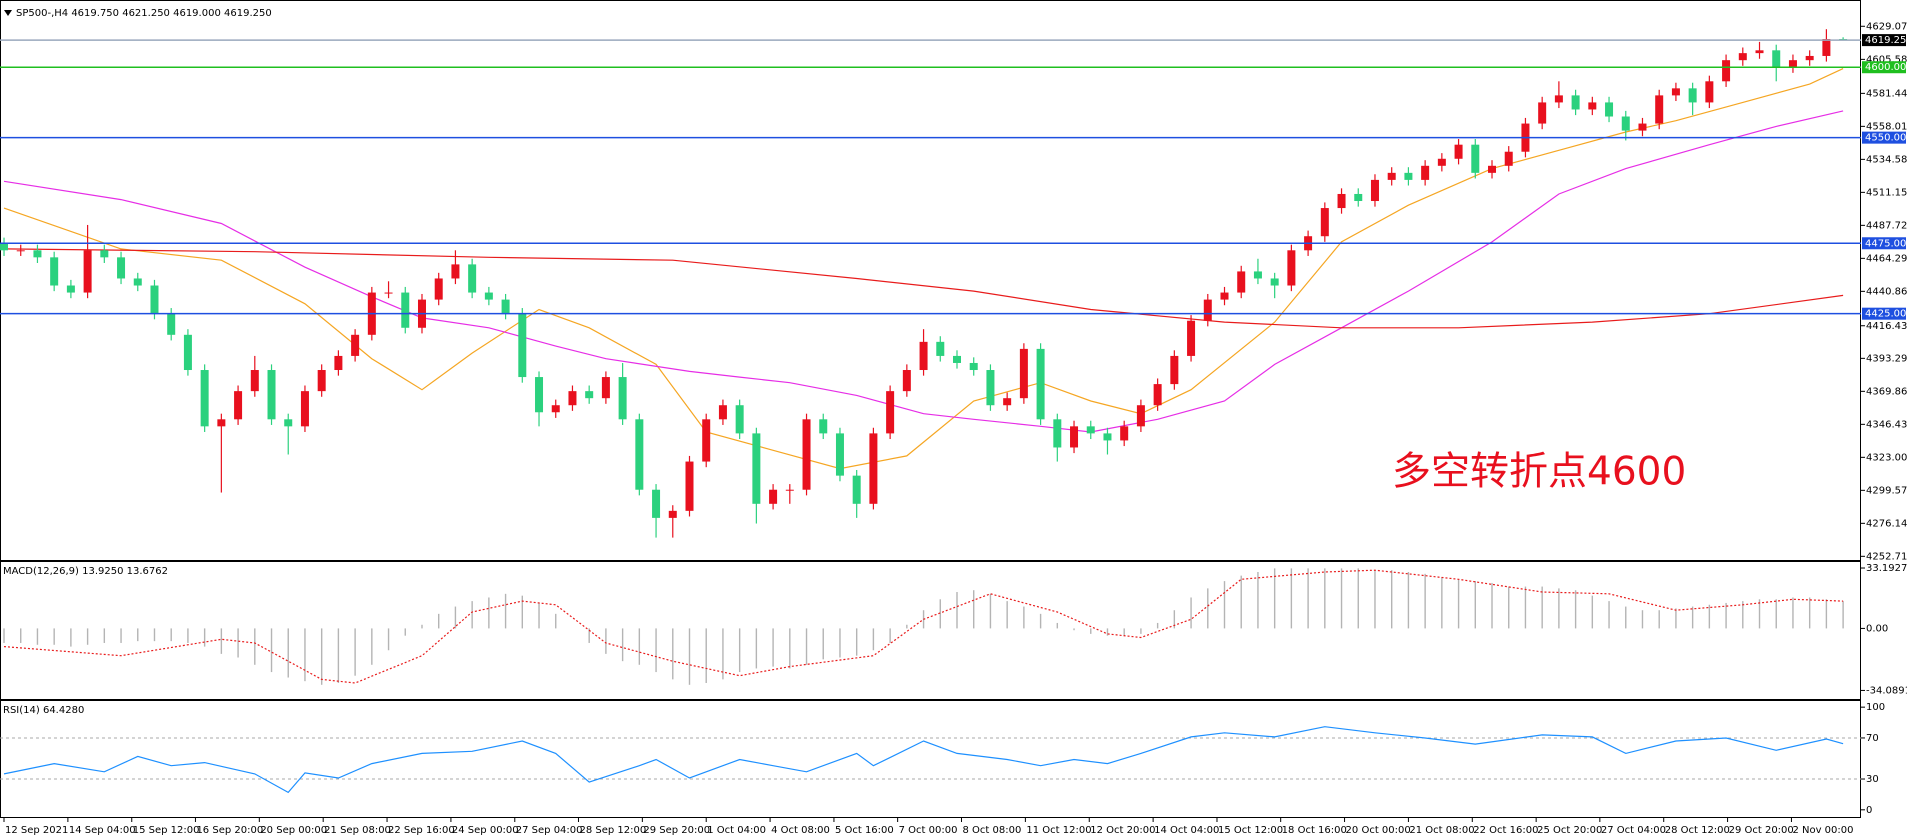 Image resolution: width=1907 pixels, height=839 pixels. What do you see at coordinates (1886, 225) in the screenshot?
I see `y-tick-label: 4487.720` at bounding box center [1886, 225].